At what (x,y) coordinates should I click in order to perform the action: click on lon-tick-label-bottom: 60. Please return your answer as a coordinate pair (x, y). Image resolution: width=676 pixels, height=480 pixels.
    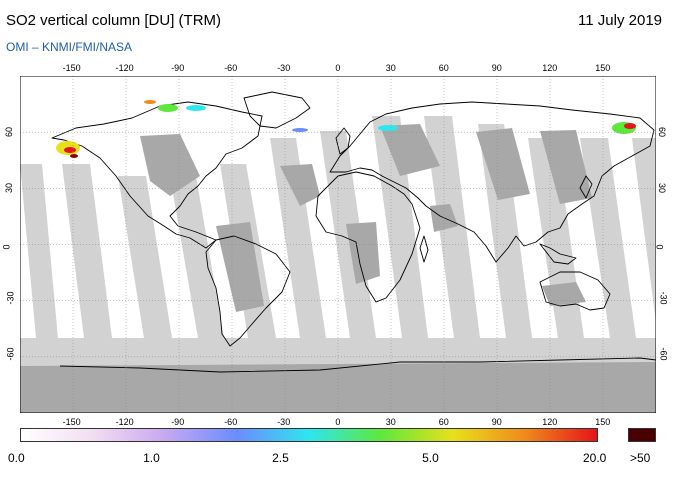
    Looking at the image, I should click on (443, 422).